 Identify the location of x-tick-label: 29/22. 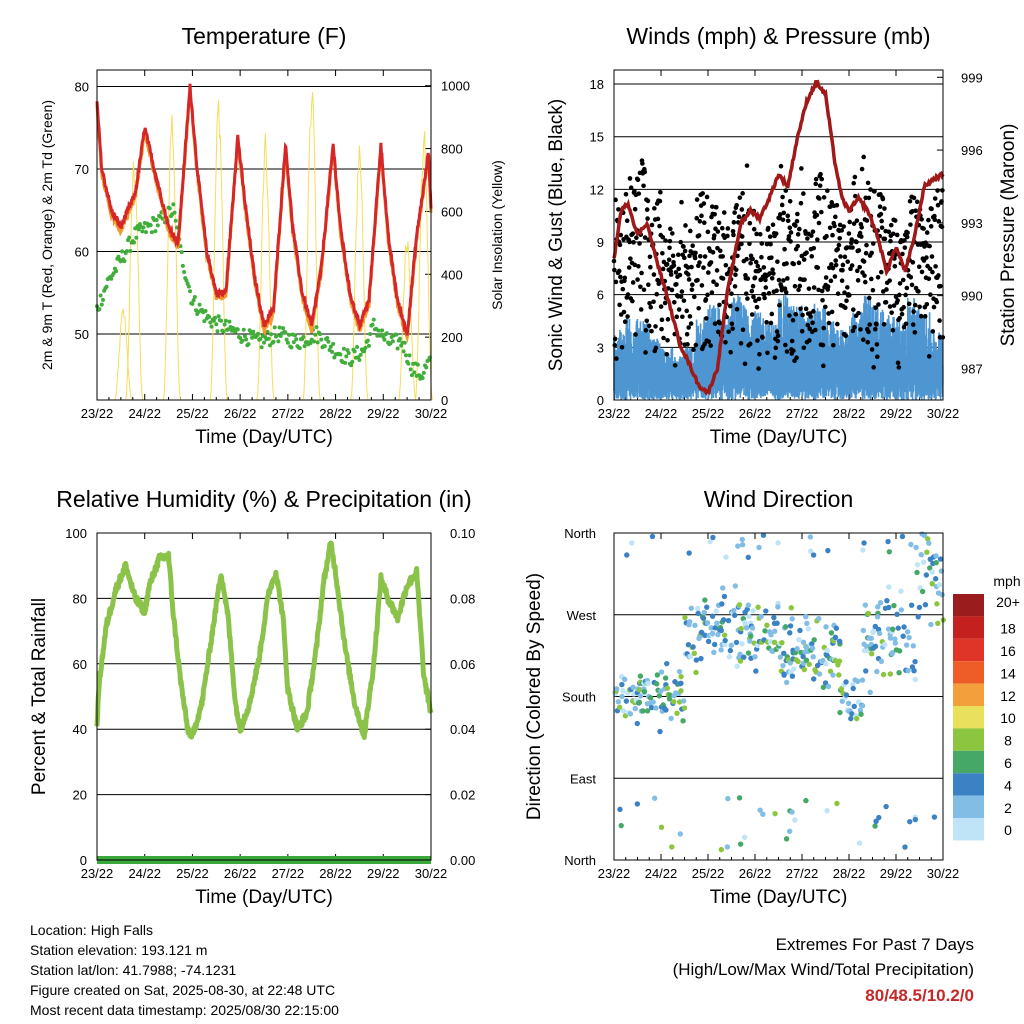
(383, 873).